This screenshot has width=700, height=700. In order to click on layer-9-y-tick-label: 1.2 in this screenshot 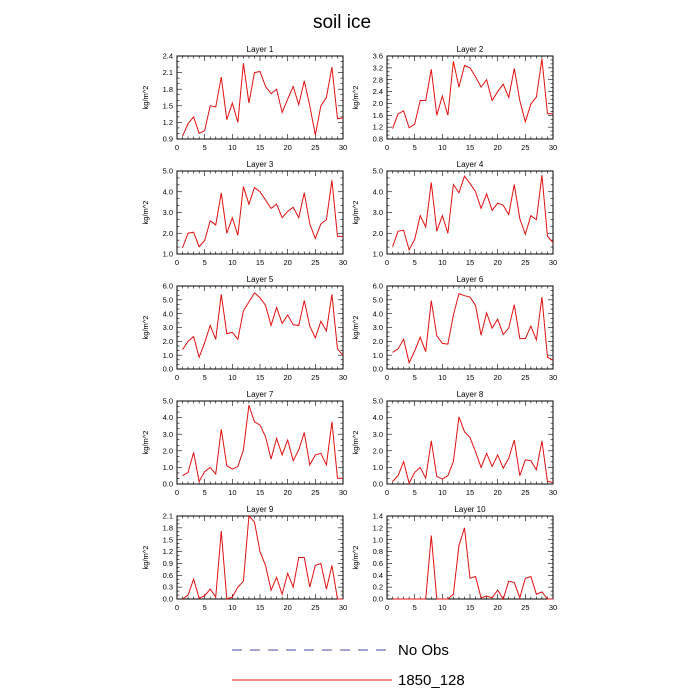, I will do `click(168, 551)`.